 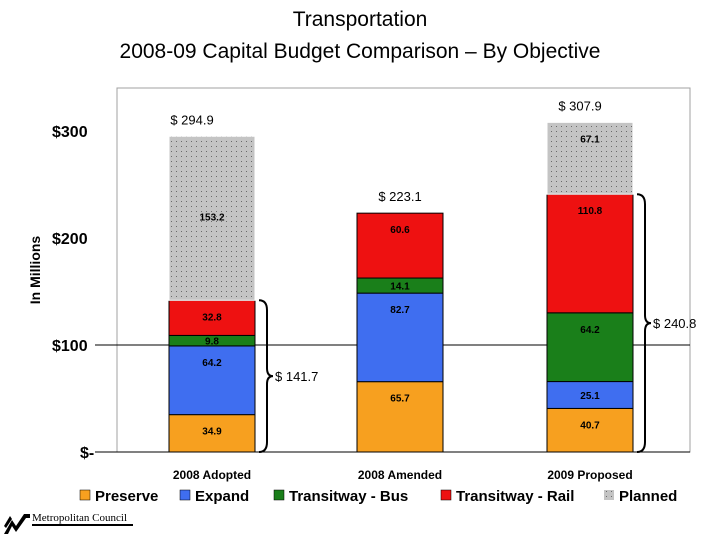 What do you see at coordinates (296, 376) in the screenshot?
I see `bracket-label: $ 141.7` at bounding box center [296, 376].